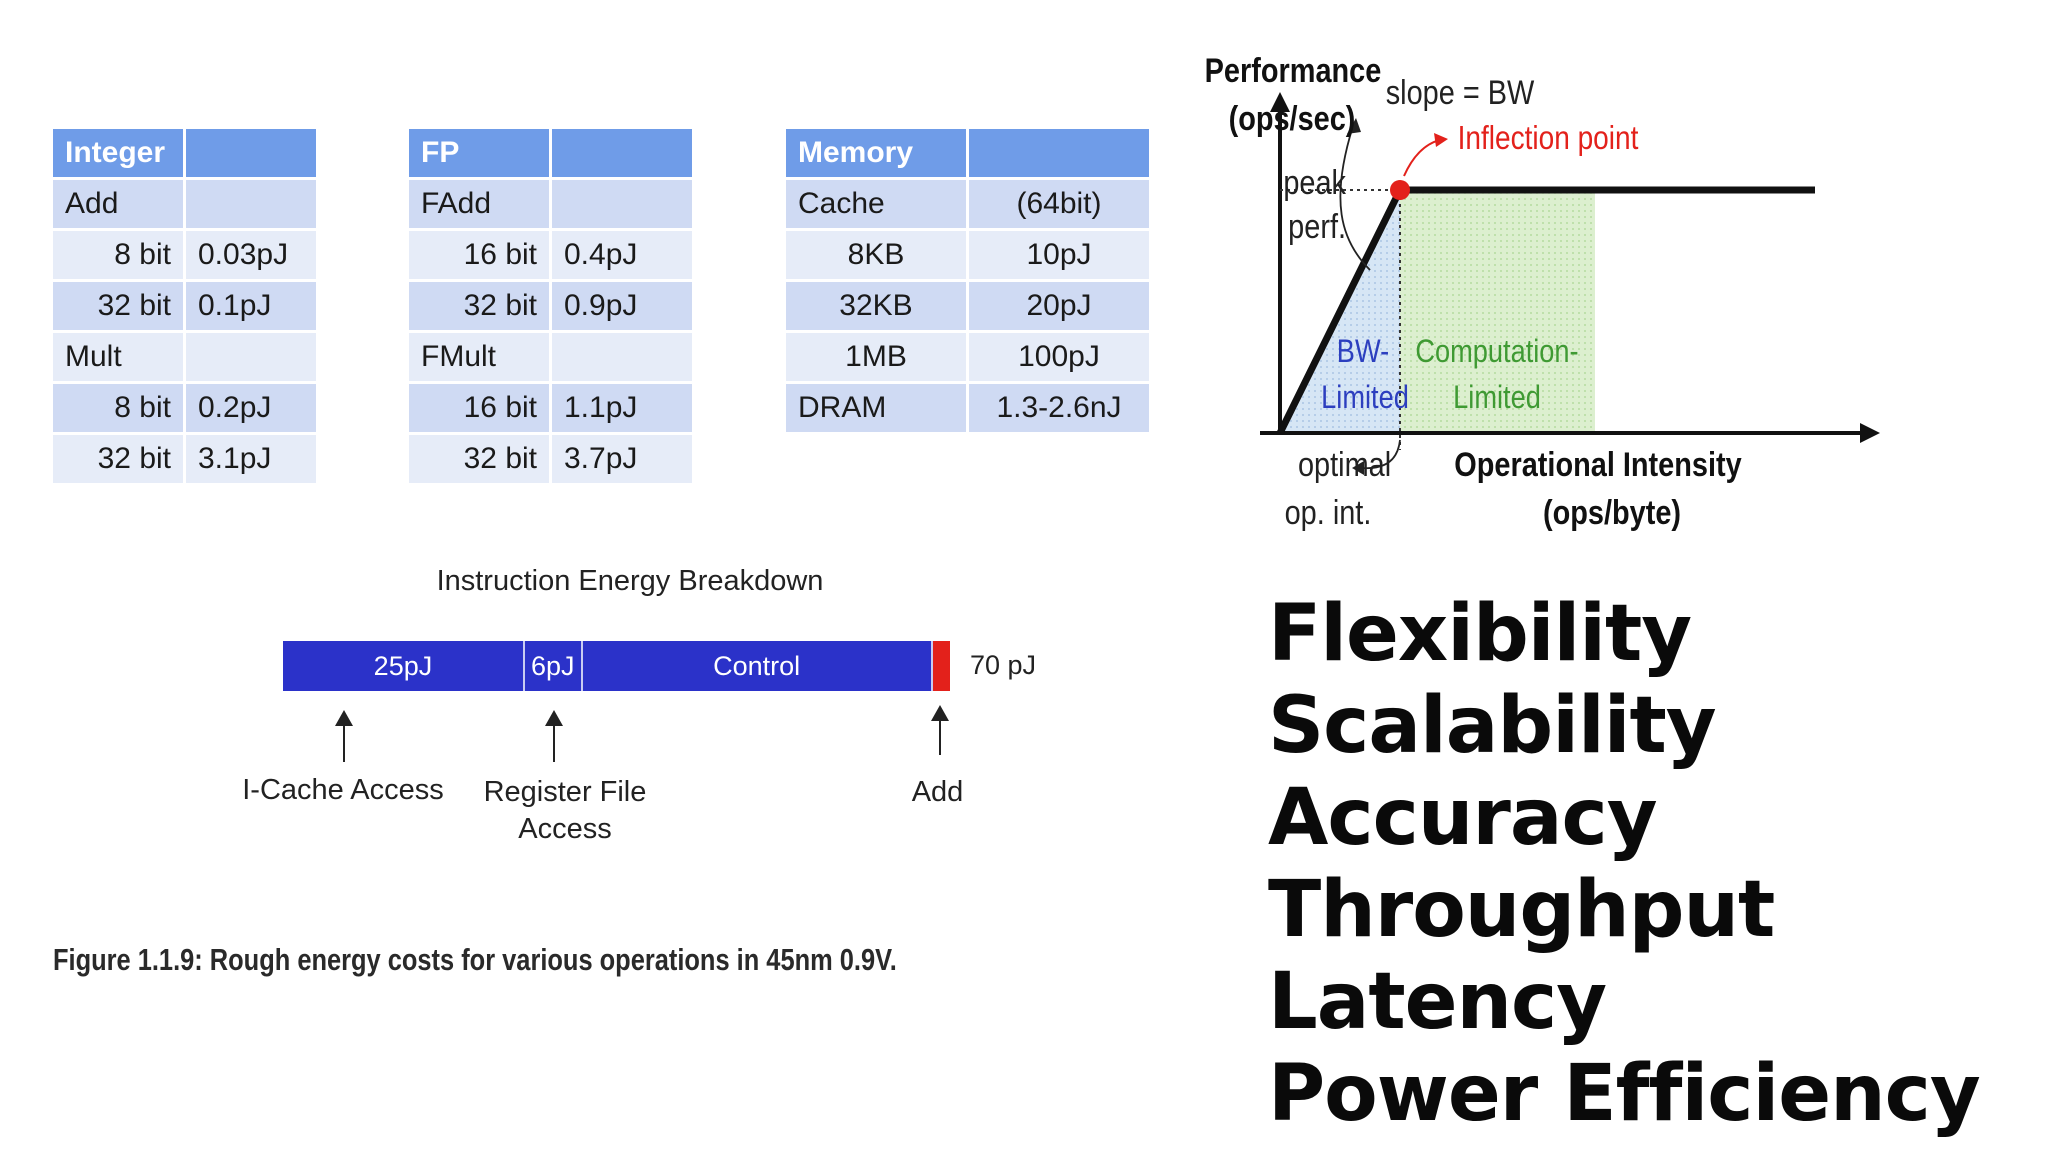 The height and width of the screenshot is (1152, 2048). Describe the element at coordinates (118, 153) in the screenshot. I see `table-header-cell: Integer` at that location.